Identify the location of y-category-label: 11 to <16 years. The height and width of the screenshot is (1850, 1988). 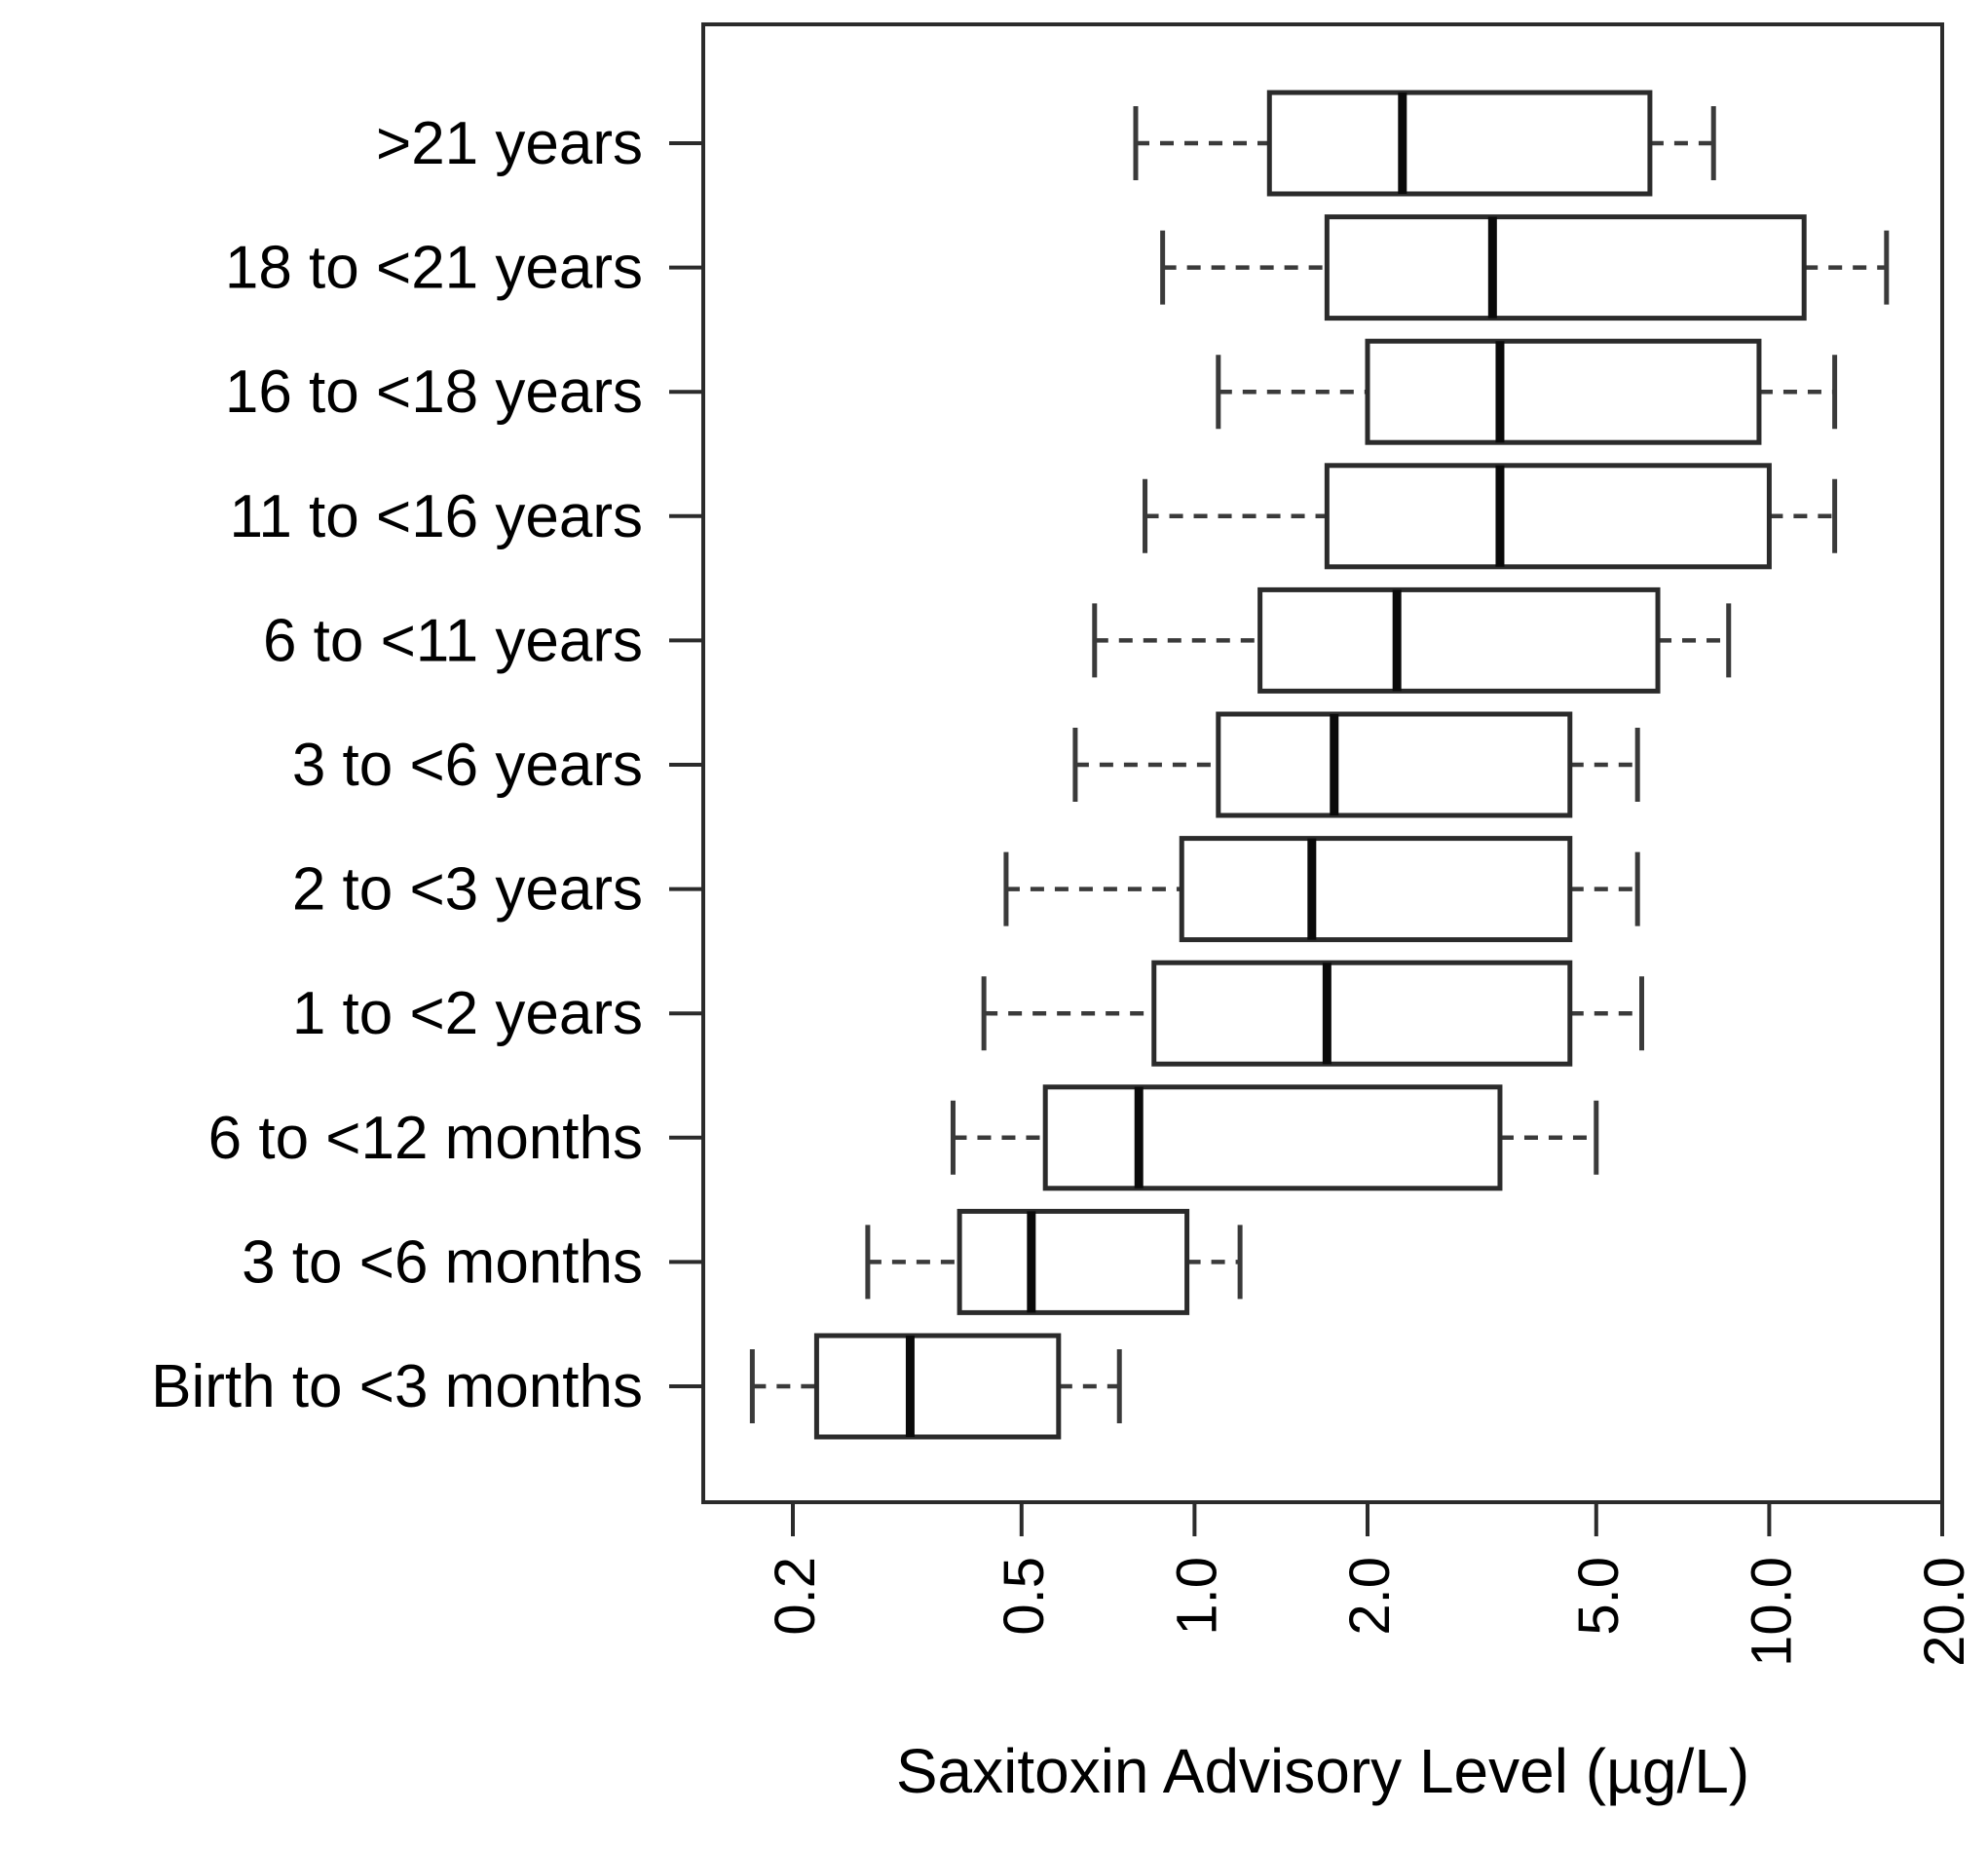
(436, 516).